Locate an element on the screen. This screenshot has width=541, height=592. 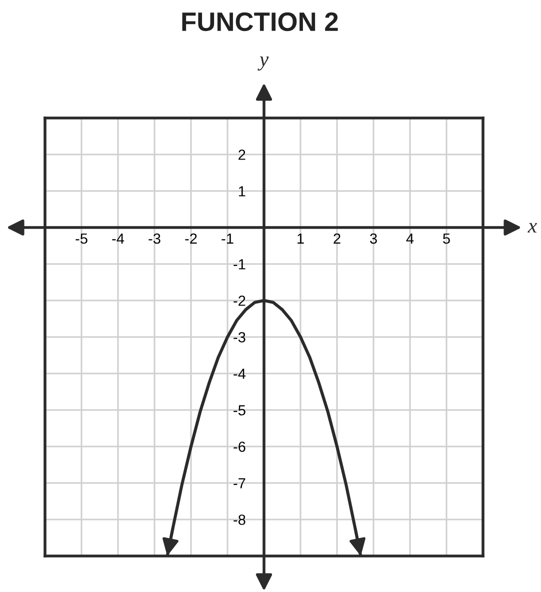
y-tick-label: 2 is located at coordinates (242, 155).